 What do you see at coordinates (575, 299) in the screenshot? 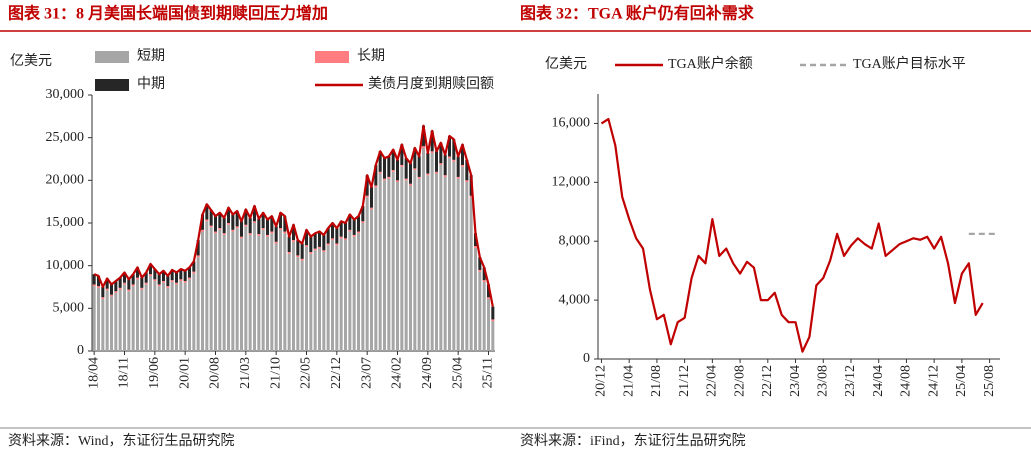
I see `y-tick-label: 4,000` at bounding box center [575, 299].